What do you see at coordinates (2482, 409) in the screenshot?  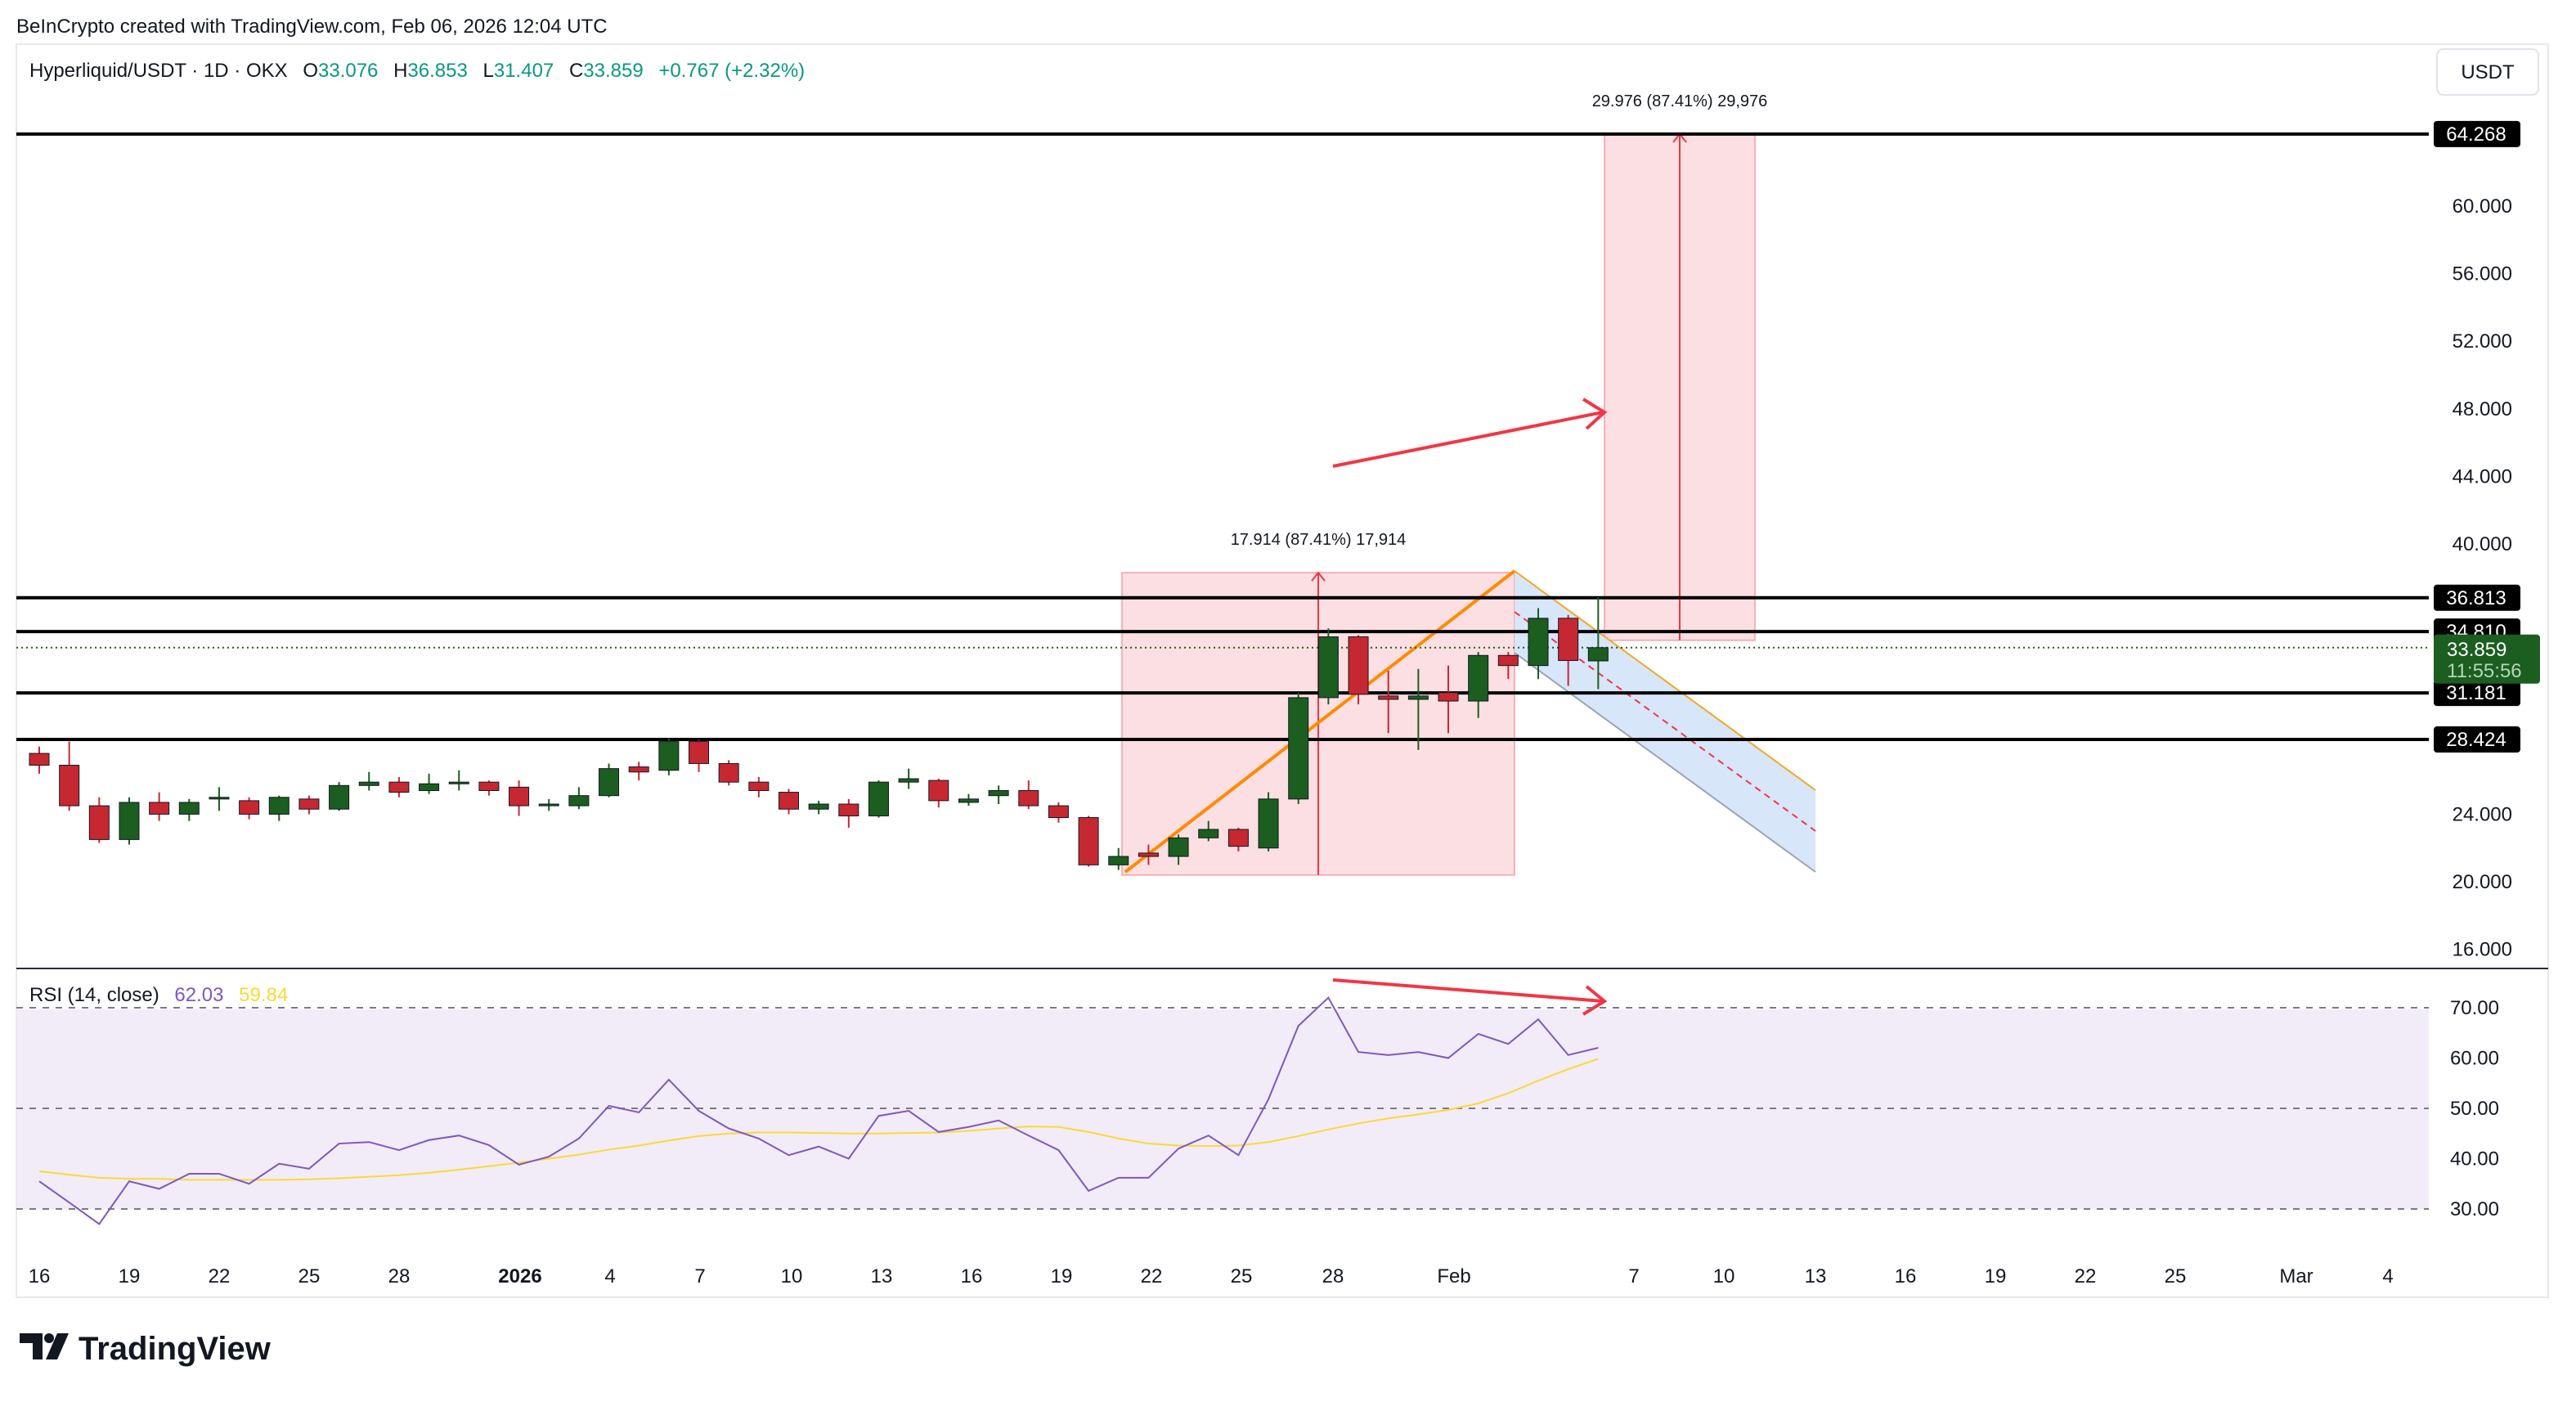 I see `price-tick: 48.000` at bounding box center [2482, 409].